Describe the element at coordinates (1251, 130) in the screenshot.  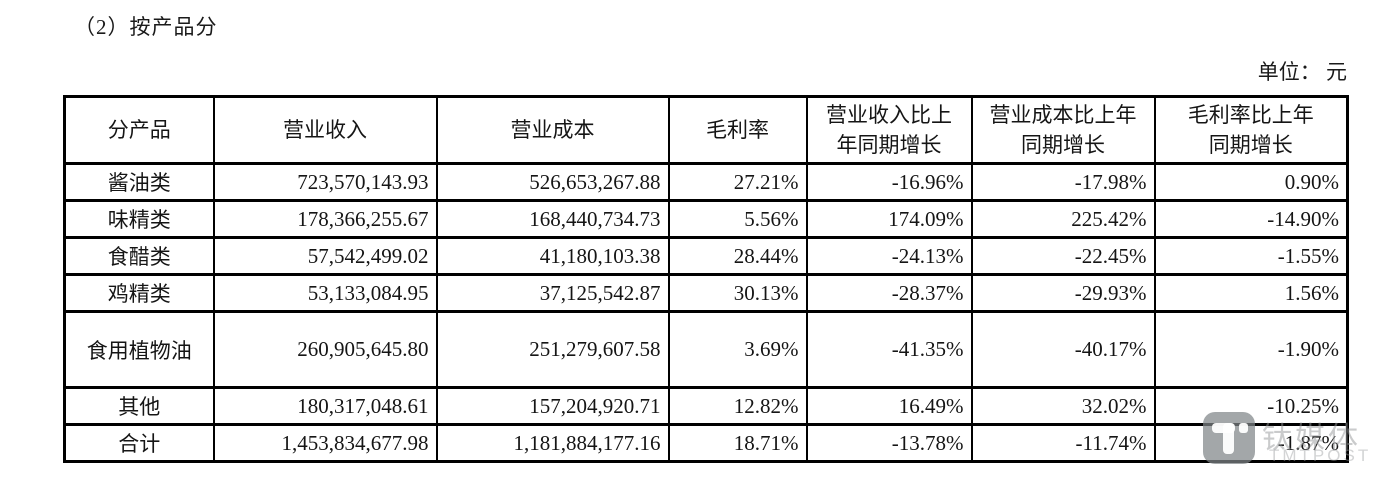
I see `col-header-margin-yoy: 毛利率比上年 同期增长` at that location.